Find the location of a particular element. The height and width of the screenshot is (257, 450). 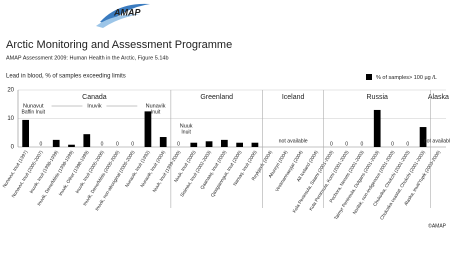

x-tick-label: Vestmannaeyjar (2004) is located at coordinates (289, 170).